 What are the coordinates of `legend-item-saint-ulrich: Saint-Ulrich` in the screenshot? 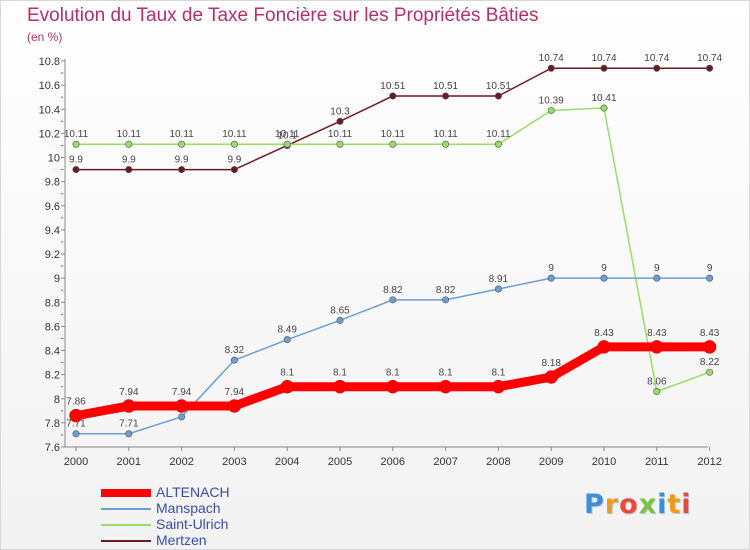 It's located at (201, 524).